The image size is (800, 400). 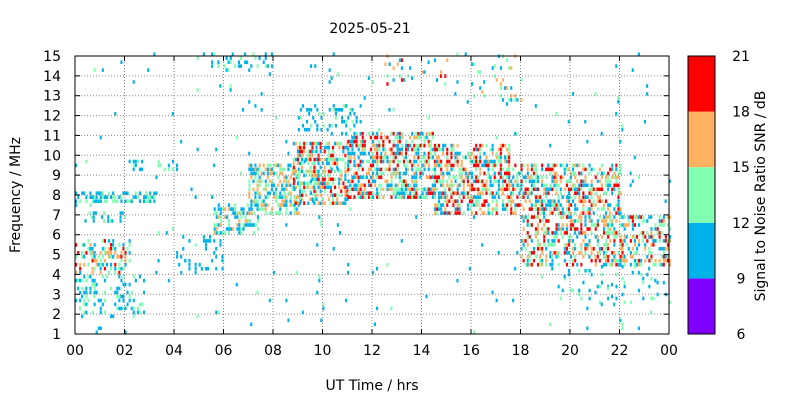 What do you see at coordinates (125, 351) in the screenshot?
I see `x-tick-label: 02` at bounding box center [125, 351].